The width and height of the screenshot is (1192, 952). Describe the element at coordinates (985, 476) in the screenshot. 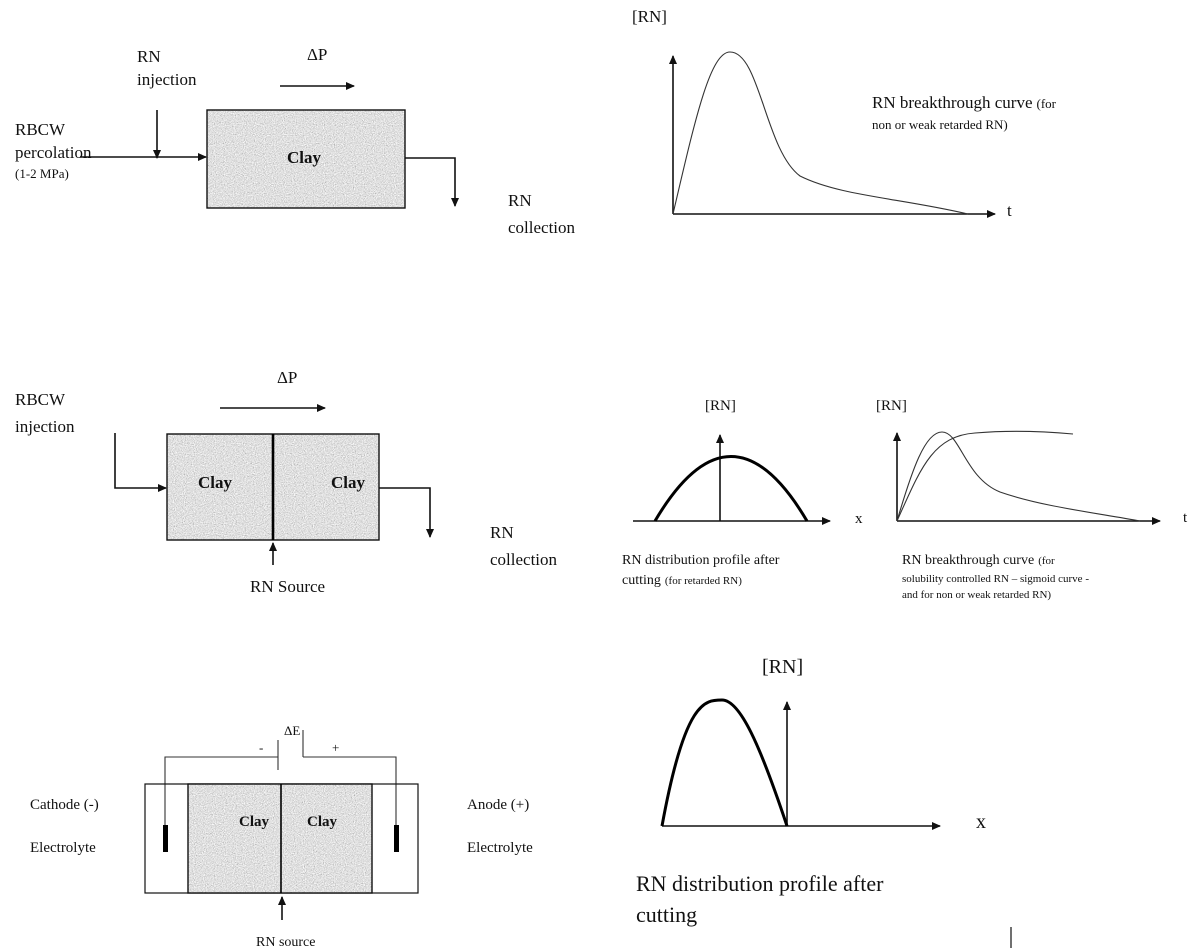

I see `sigmoid-curve` at that location.